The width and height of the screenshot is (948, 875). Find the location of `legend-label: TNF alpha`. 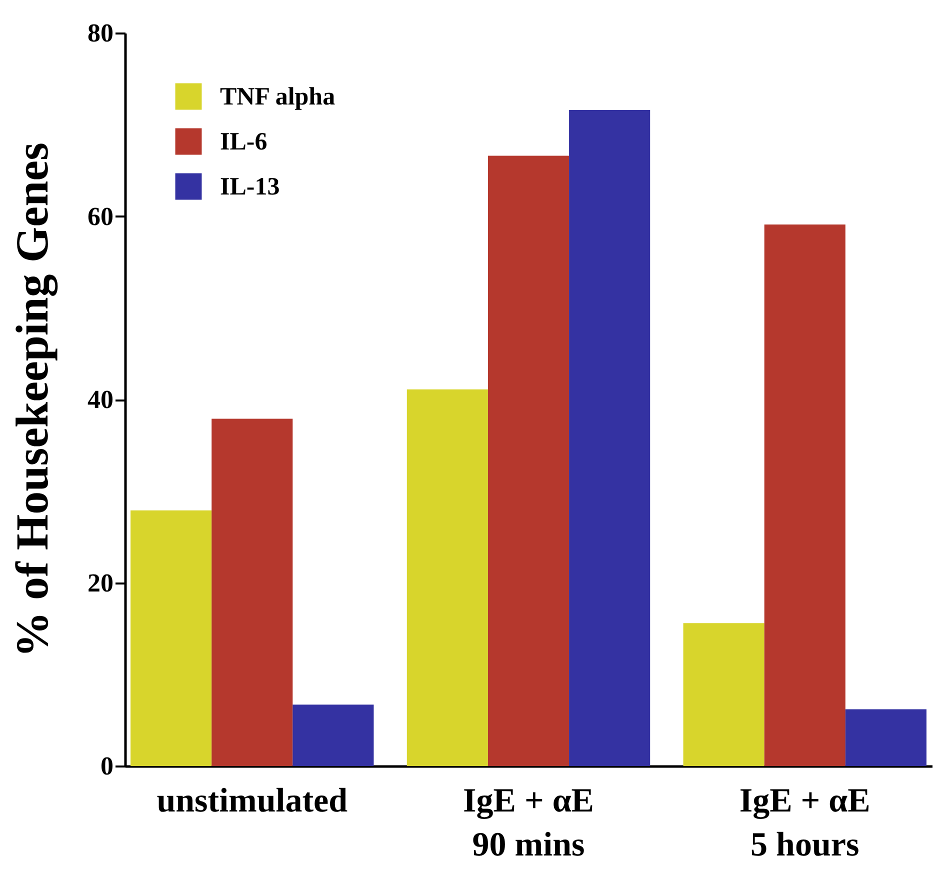

legend-label: TNF alpha is located at coordinates (278, 97).